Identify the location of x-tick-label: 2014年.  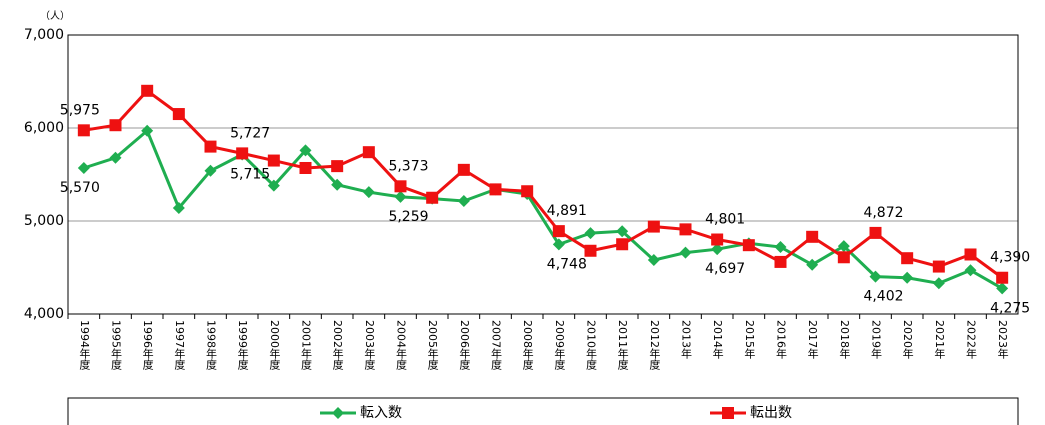
(717, 339).